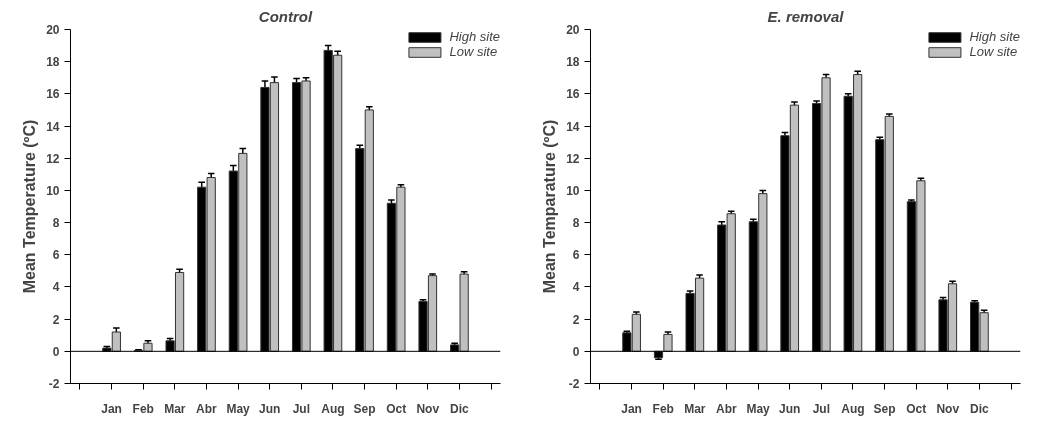 This screenshot has width=1040, height=423. What do you see at coordinates (550, 206) in the screenshot?
I see `y-axis-title: Mean Temparature (ºC)` at bounding box center [550, 206].